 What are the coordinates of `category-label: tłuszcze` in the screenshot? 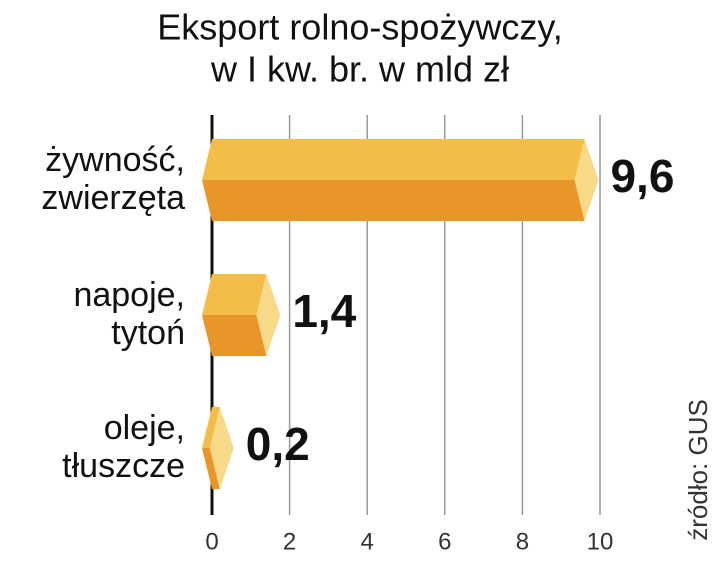 It's located at (123, 466).